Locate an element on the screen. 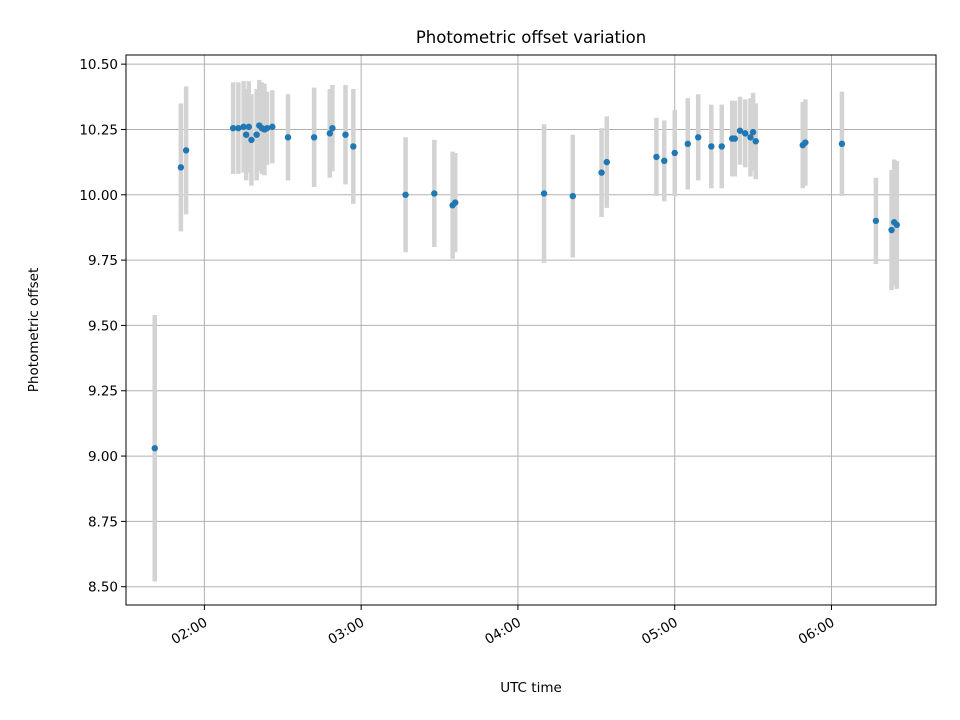  chart-title: Photometric offset variation is located at coordinates (531, 37).